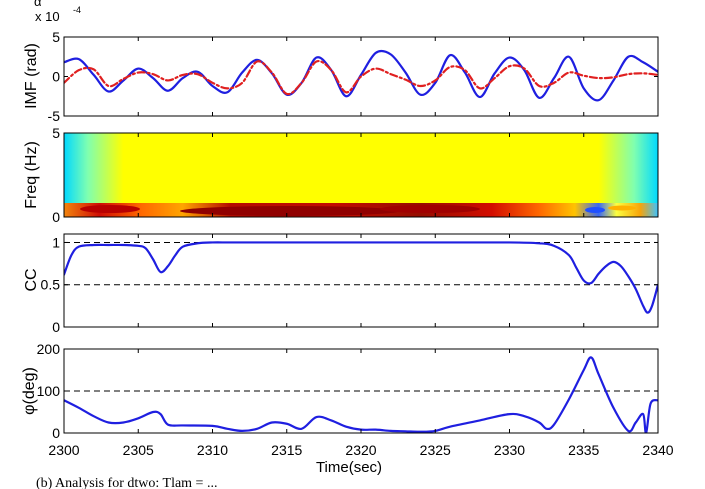 Image resolution: width=705 pixels, height=489 pixels. What do you see at coordinates (56, 77) in the screenshot?
I see `imf-ytick-label: 0` at bounding box center [56, 77].